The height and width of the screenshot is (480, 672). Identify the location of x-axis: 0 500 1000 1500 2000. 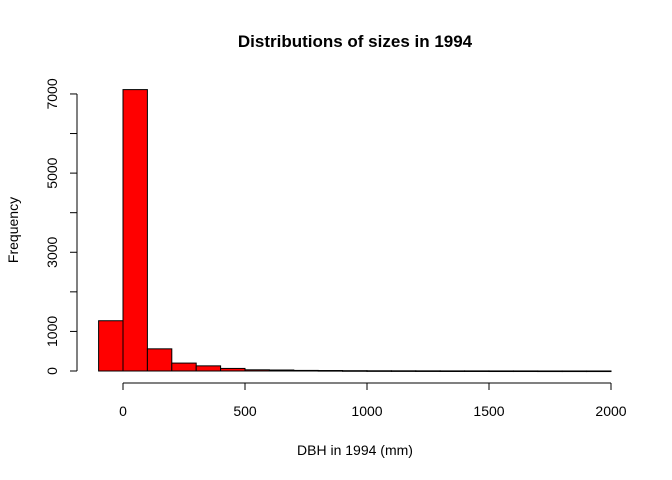
(373, 400).